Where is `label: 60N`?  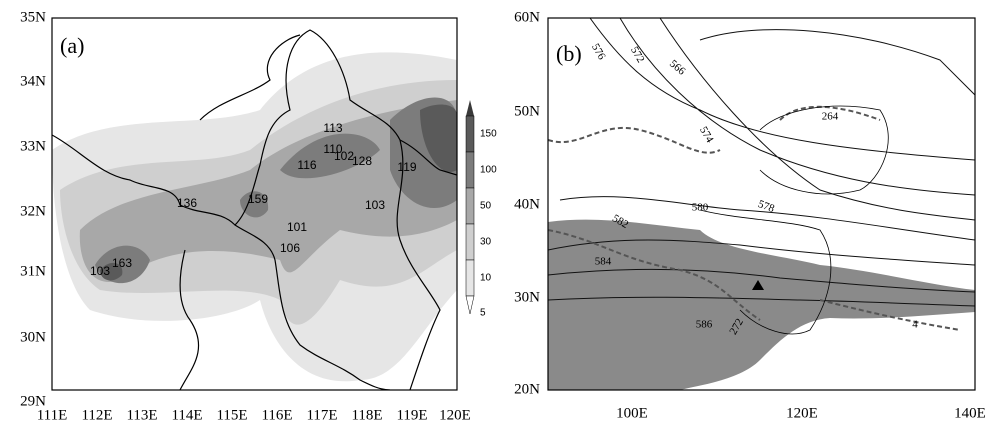 label: 60N is located at coordinates (527, 17).